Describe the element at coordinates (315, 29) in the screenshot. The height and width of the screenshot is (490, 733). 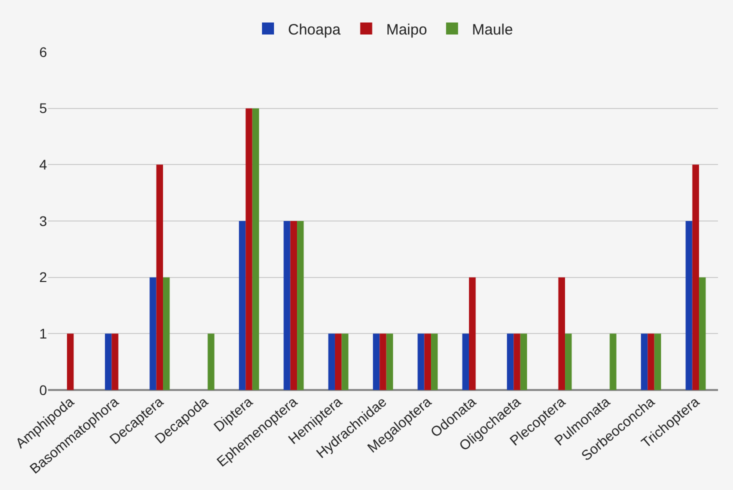
I see `legend-label: Choapa` at that location.